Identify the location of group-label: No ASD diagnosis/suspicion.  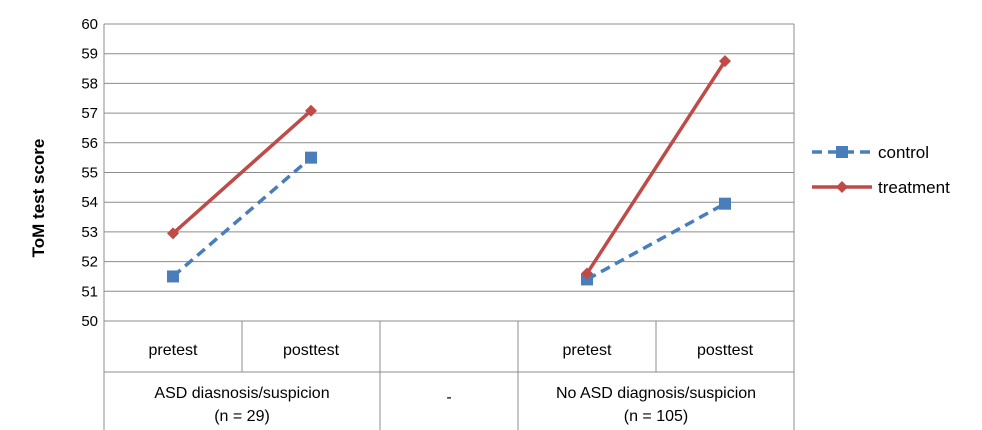
(656, 393).